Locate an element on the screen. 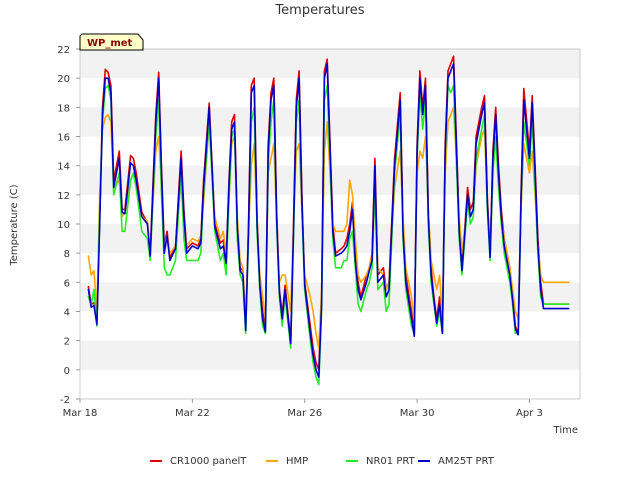 This screenshot has height=480, width=640. x-tick-label: Mar 30 is located at coordinates (417, 413).